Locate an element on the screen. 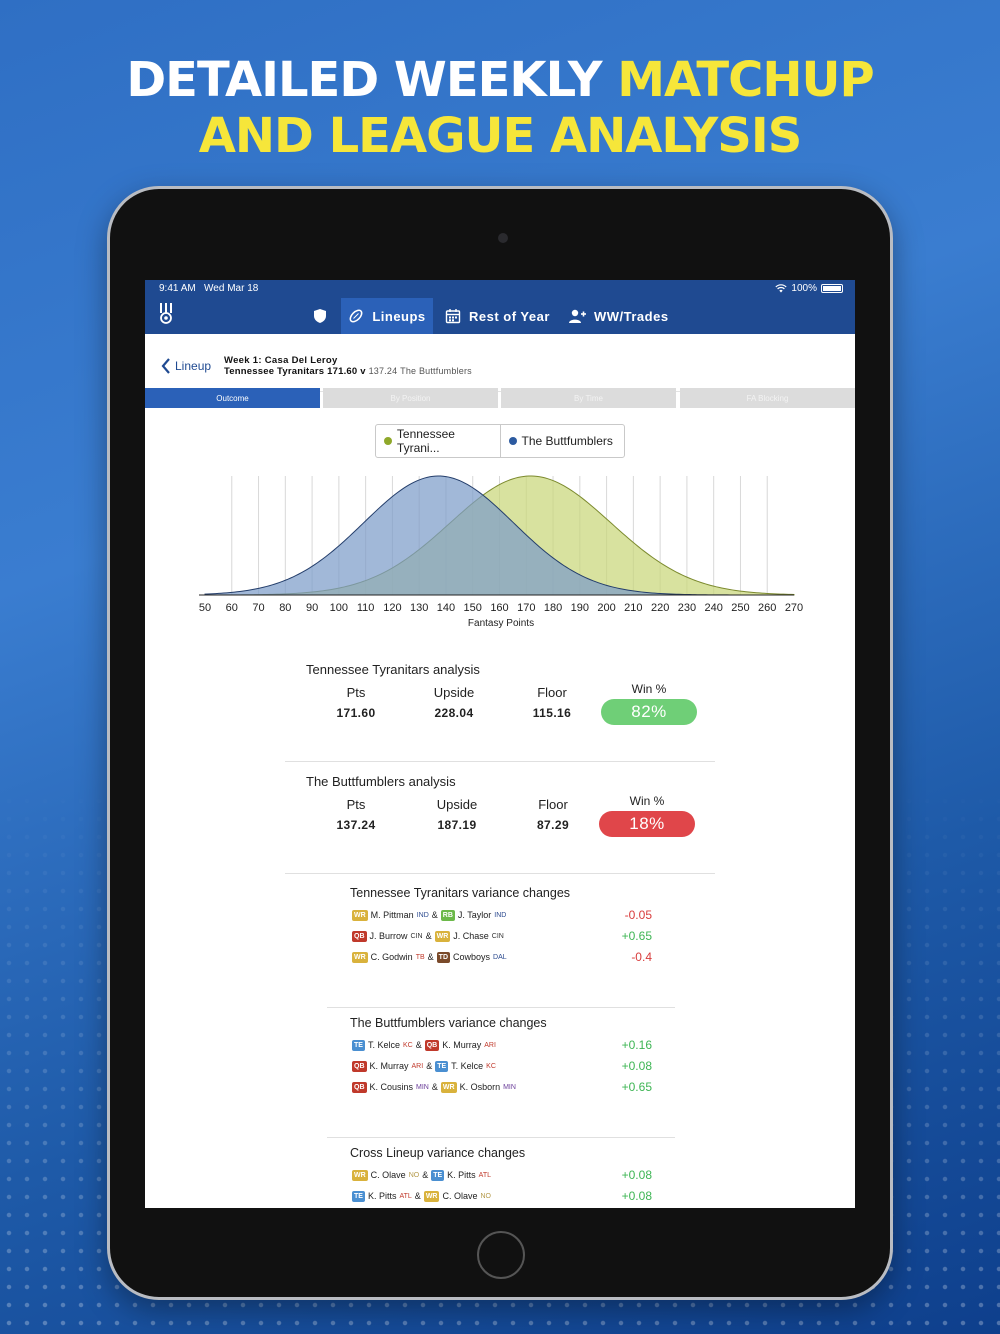 The width and height of the screenshot is (1000, 1334). chevron-left-icon is located at coordinates (165, 366).